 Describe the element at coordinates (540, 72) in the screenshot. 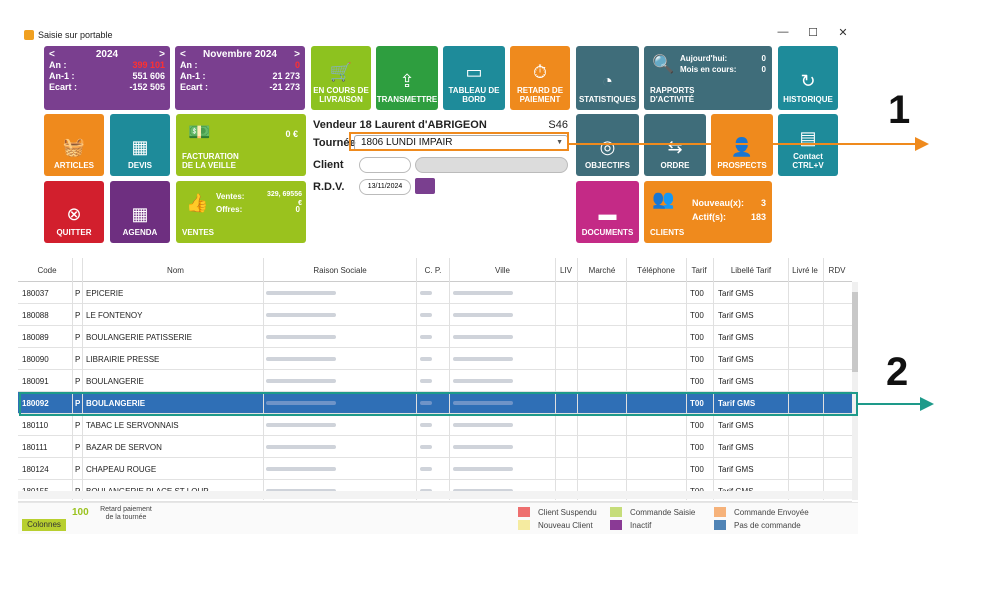

I see `stopwatch-icon: ⏱` at that location.